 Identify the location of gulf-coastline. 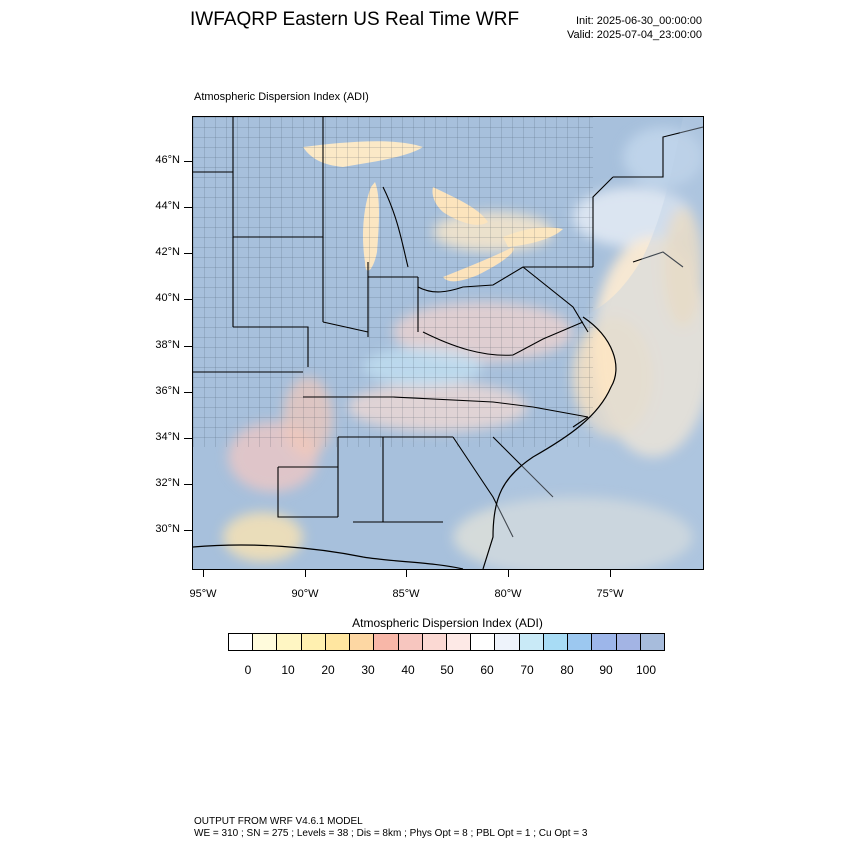
(328, 556).